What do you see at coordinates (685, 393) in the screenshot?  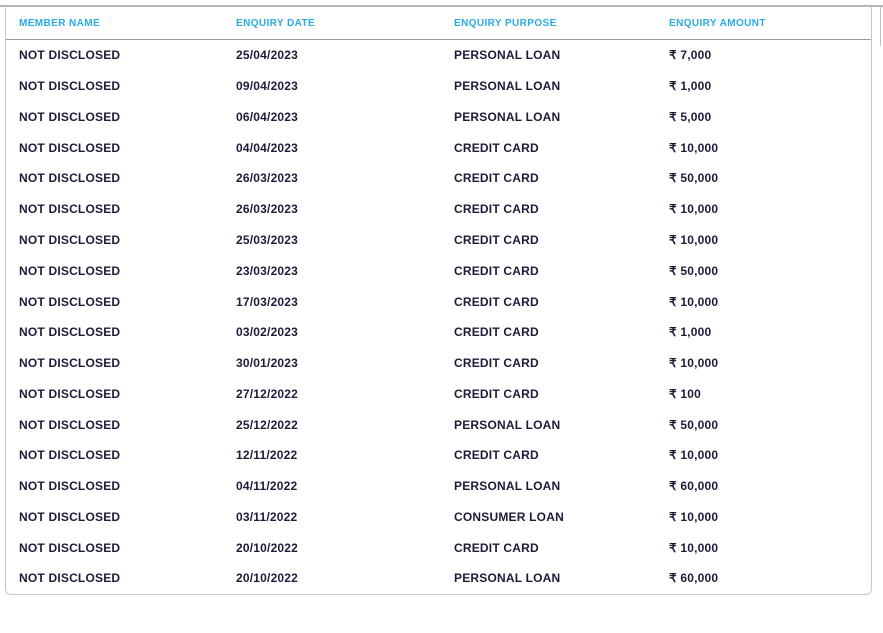 I see `amount-cell: ₹ 100` at bounding box center [685, 393].